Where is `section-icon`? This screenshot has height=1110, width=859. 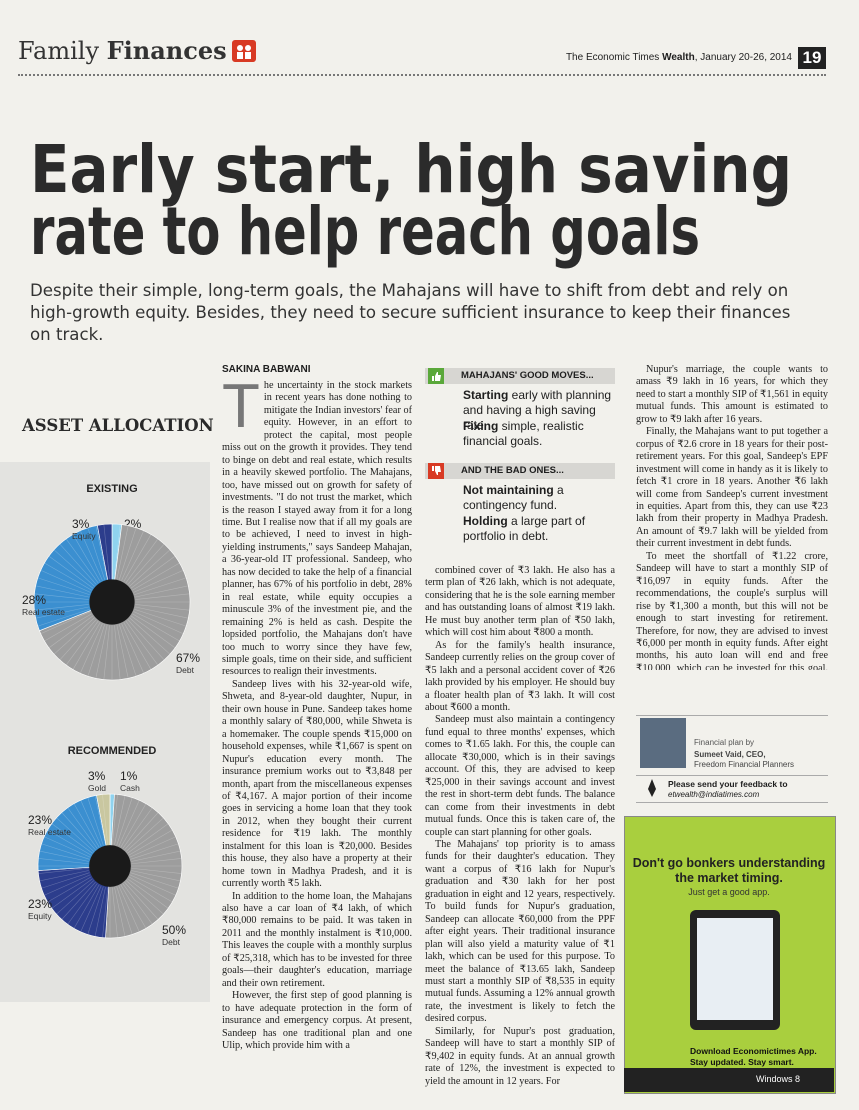 section-icon is located at coordinates (244, 51).